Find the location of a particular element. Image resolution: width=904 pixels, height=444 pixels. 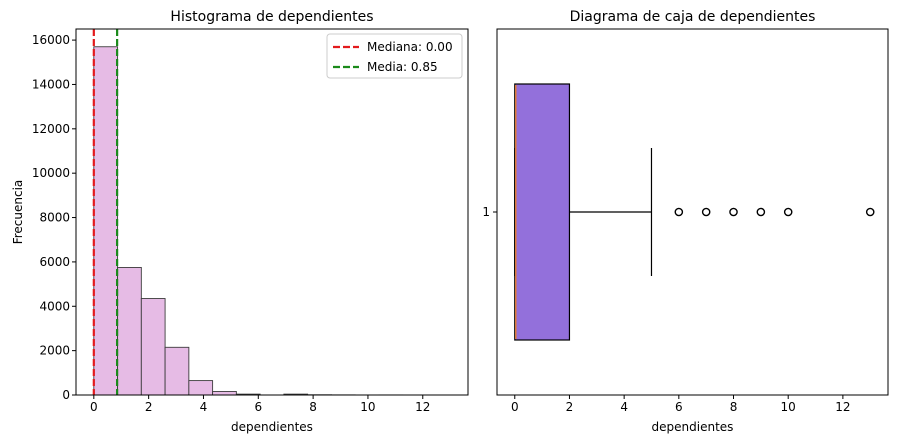

y-tick-label: 6000 is located at coordinates (54, 262).